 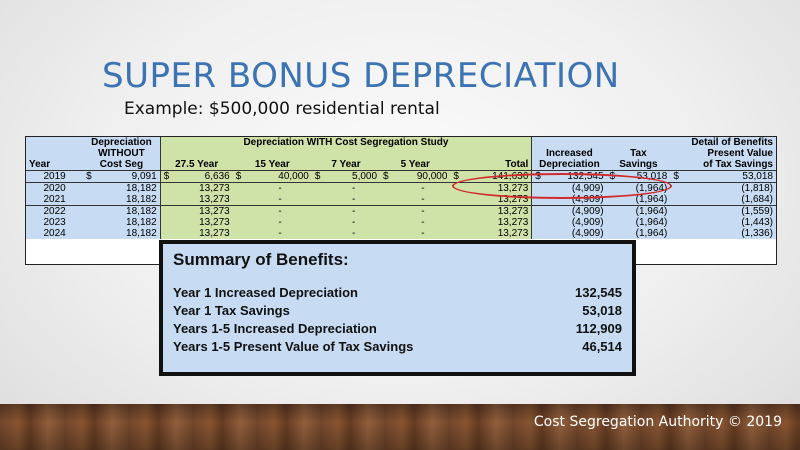 I want to click on cell-year: 2019, so click(x=55, y=176).